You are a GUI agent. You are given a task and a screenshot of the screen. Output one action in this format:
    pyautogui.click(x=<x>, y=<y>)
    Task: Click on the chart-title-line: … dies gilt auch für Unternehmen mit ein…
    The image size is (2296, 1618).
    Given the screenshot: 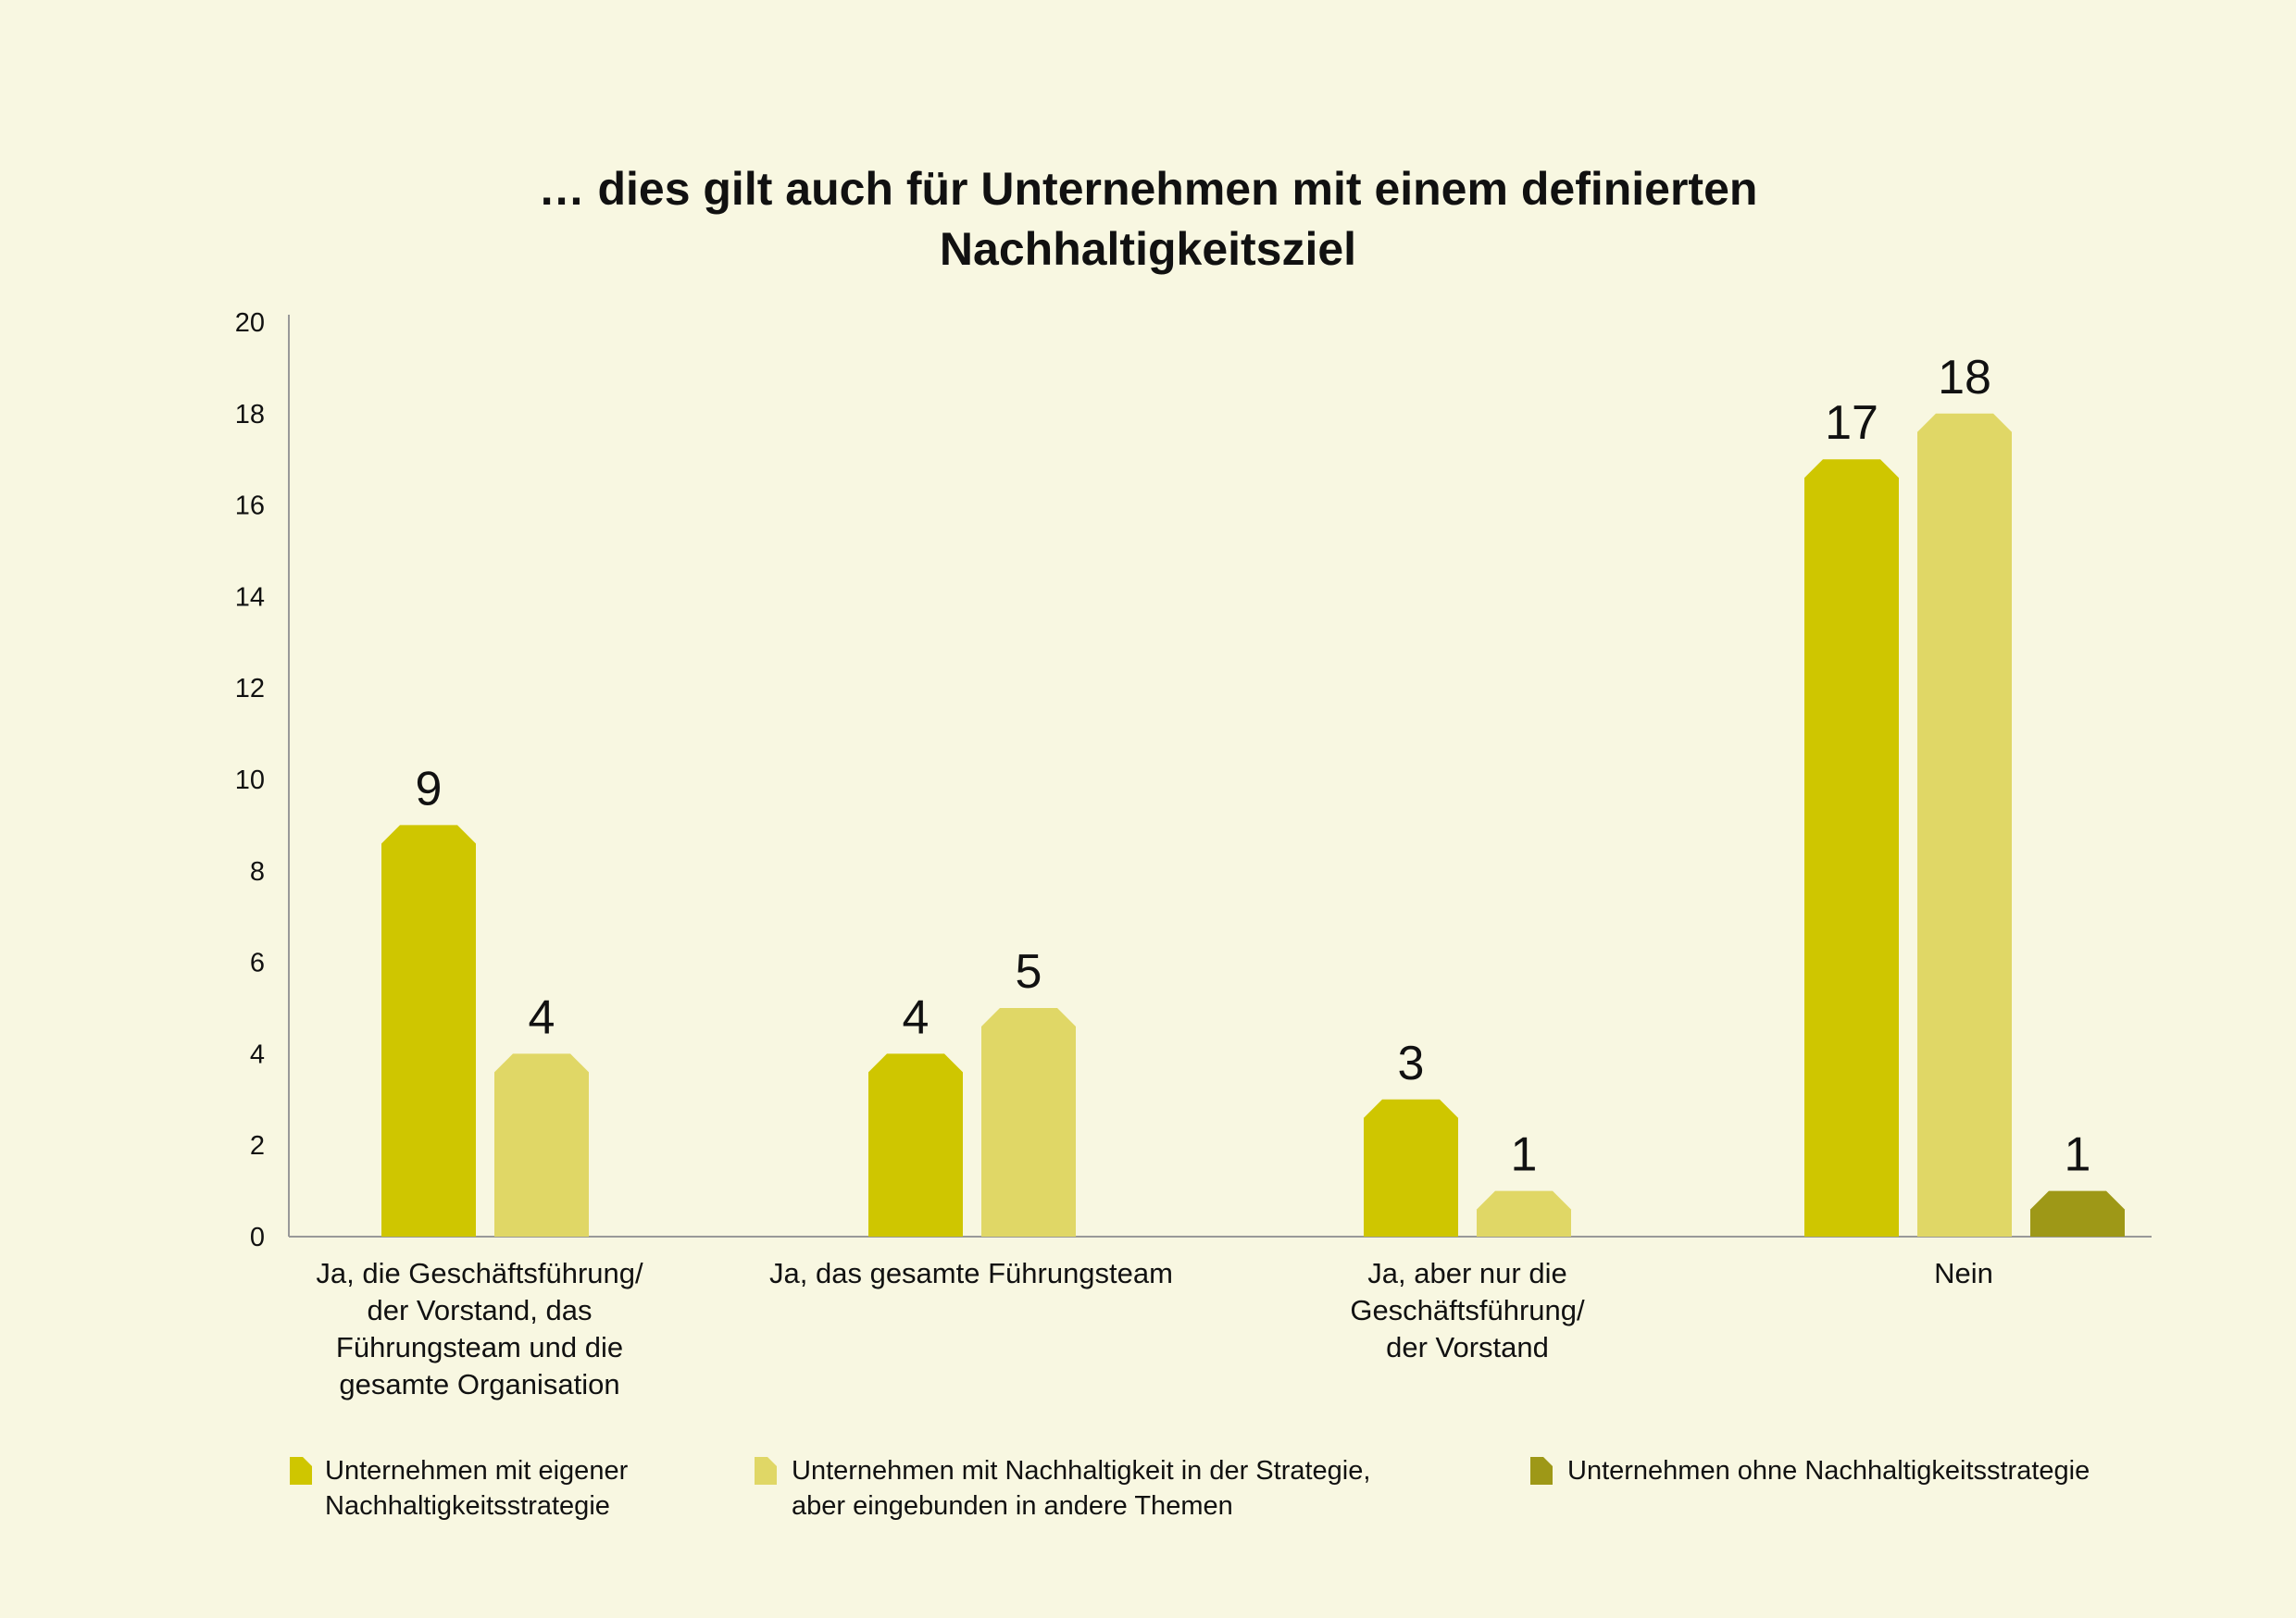 What is the action you would take?
    pyautogui.click(x=1148, y=189)
    